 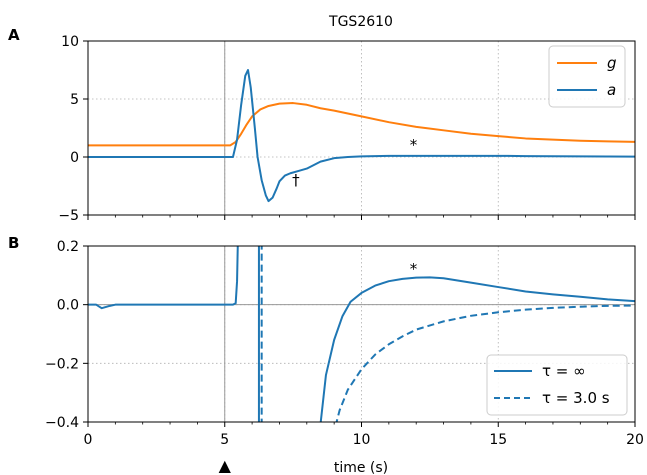 What do you see at coordinates (557, 385) in the screenshot?
I see `legend-b: τ = ∞ τ = 3.0 s` at bounding box center [557, 385].